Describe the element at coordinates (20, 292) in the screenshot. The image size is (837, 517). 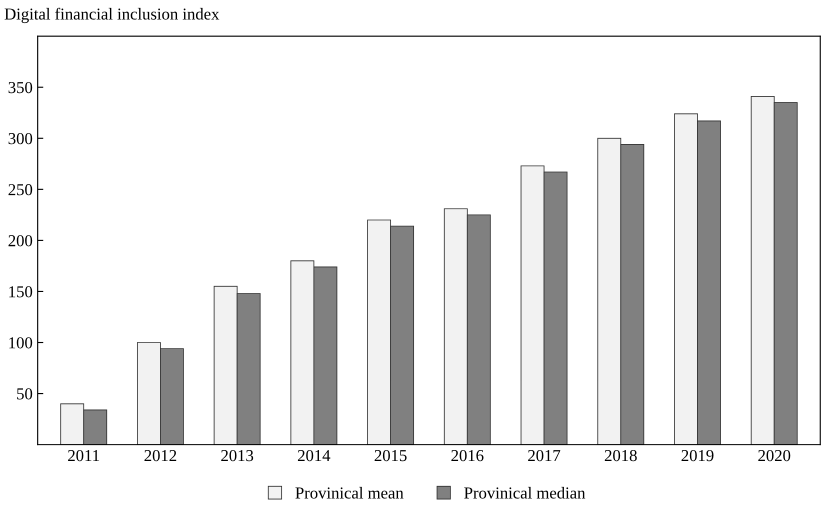
I see `y-tick-label: 150` at that location.